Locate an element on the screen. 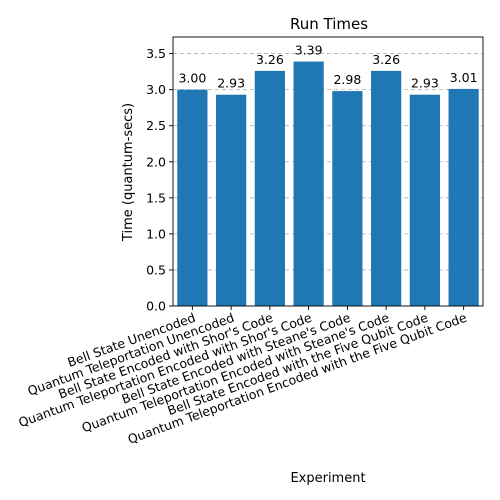  y-tick-label: 2.0 is located at coordinates (156, 161).